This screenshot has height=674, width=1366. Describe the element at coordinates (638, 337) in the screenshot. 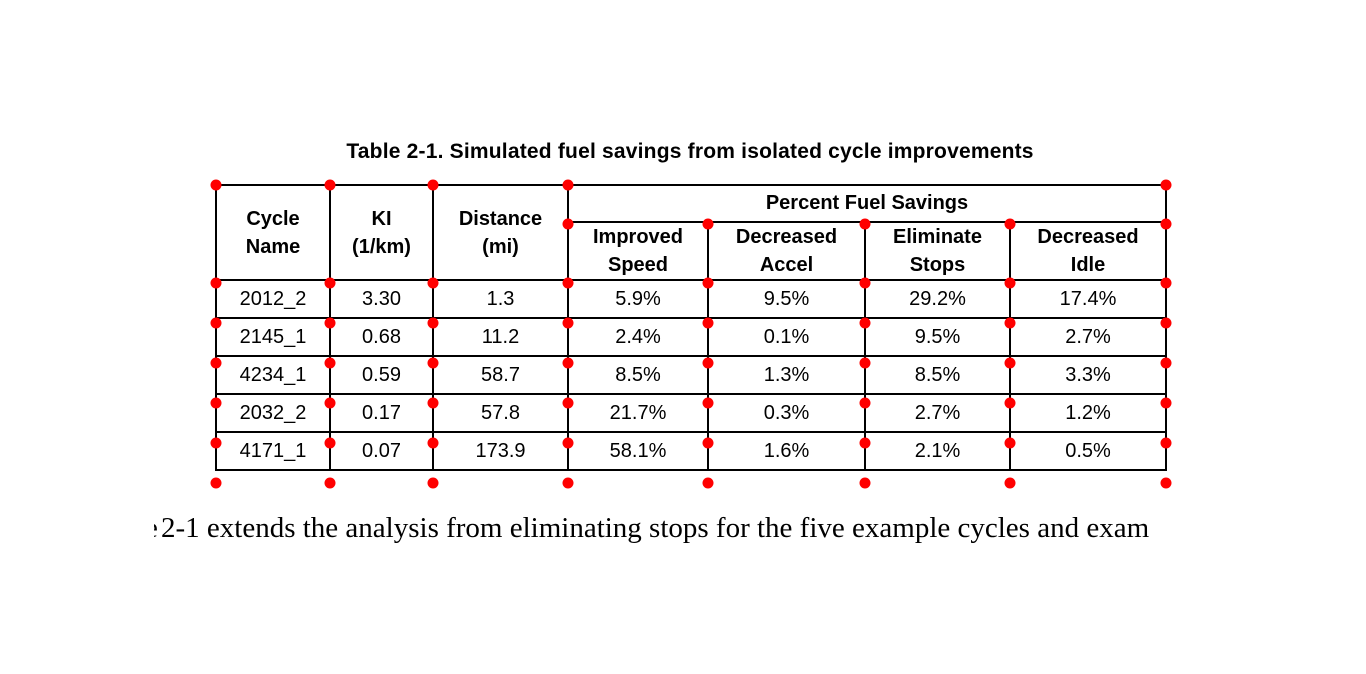

I see `data-cell: 2.4%` at that location.